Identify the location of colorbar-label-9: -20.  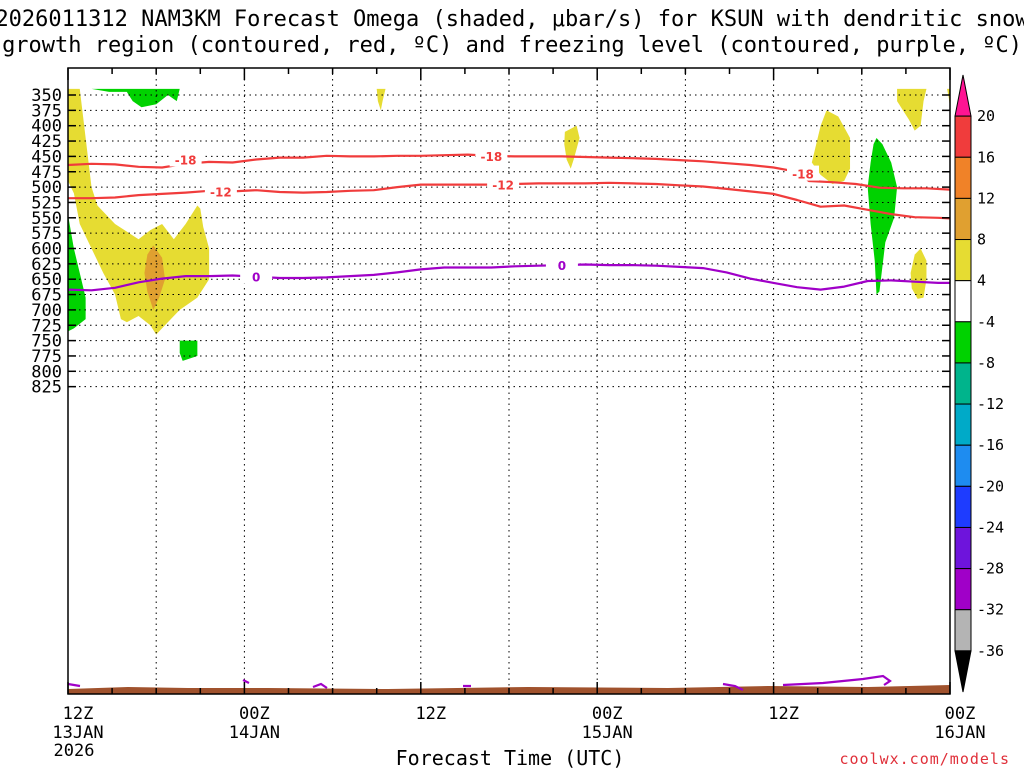
(990, 486).